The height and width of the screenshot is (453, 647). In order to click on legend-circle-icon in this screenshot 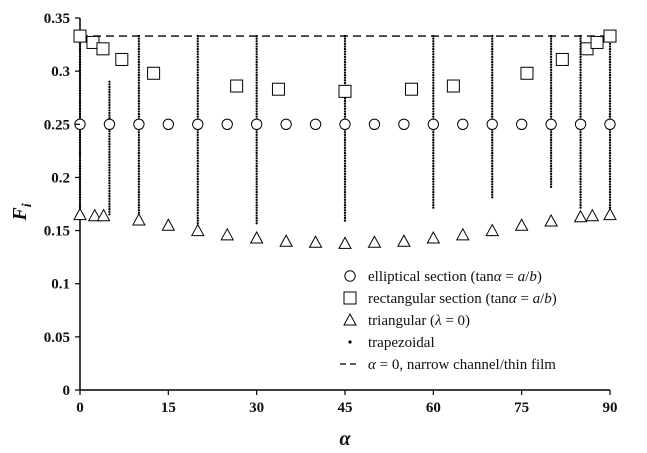, I will do `click(350, 276)`.